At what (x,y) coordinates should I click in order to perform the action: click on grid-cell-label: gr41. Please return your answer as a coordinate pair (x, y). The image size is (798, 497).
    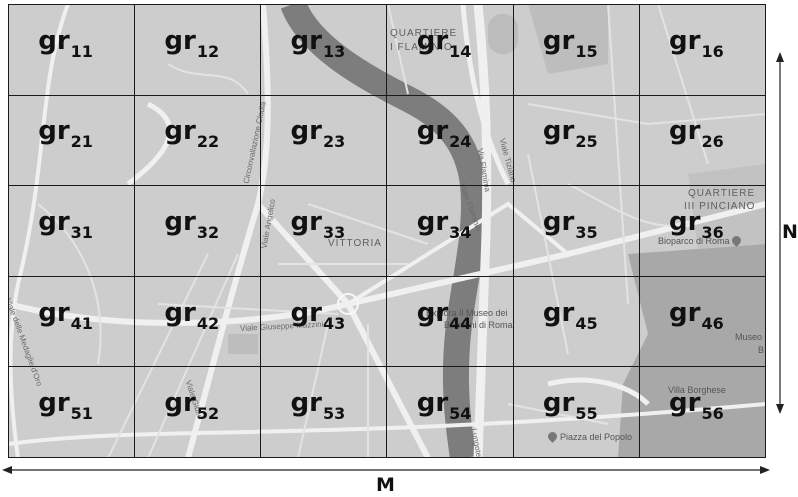
    Looking at the image, I should click on (65, 316).